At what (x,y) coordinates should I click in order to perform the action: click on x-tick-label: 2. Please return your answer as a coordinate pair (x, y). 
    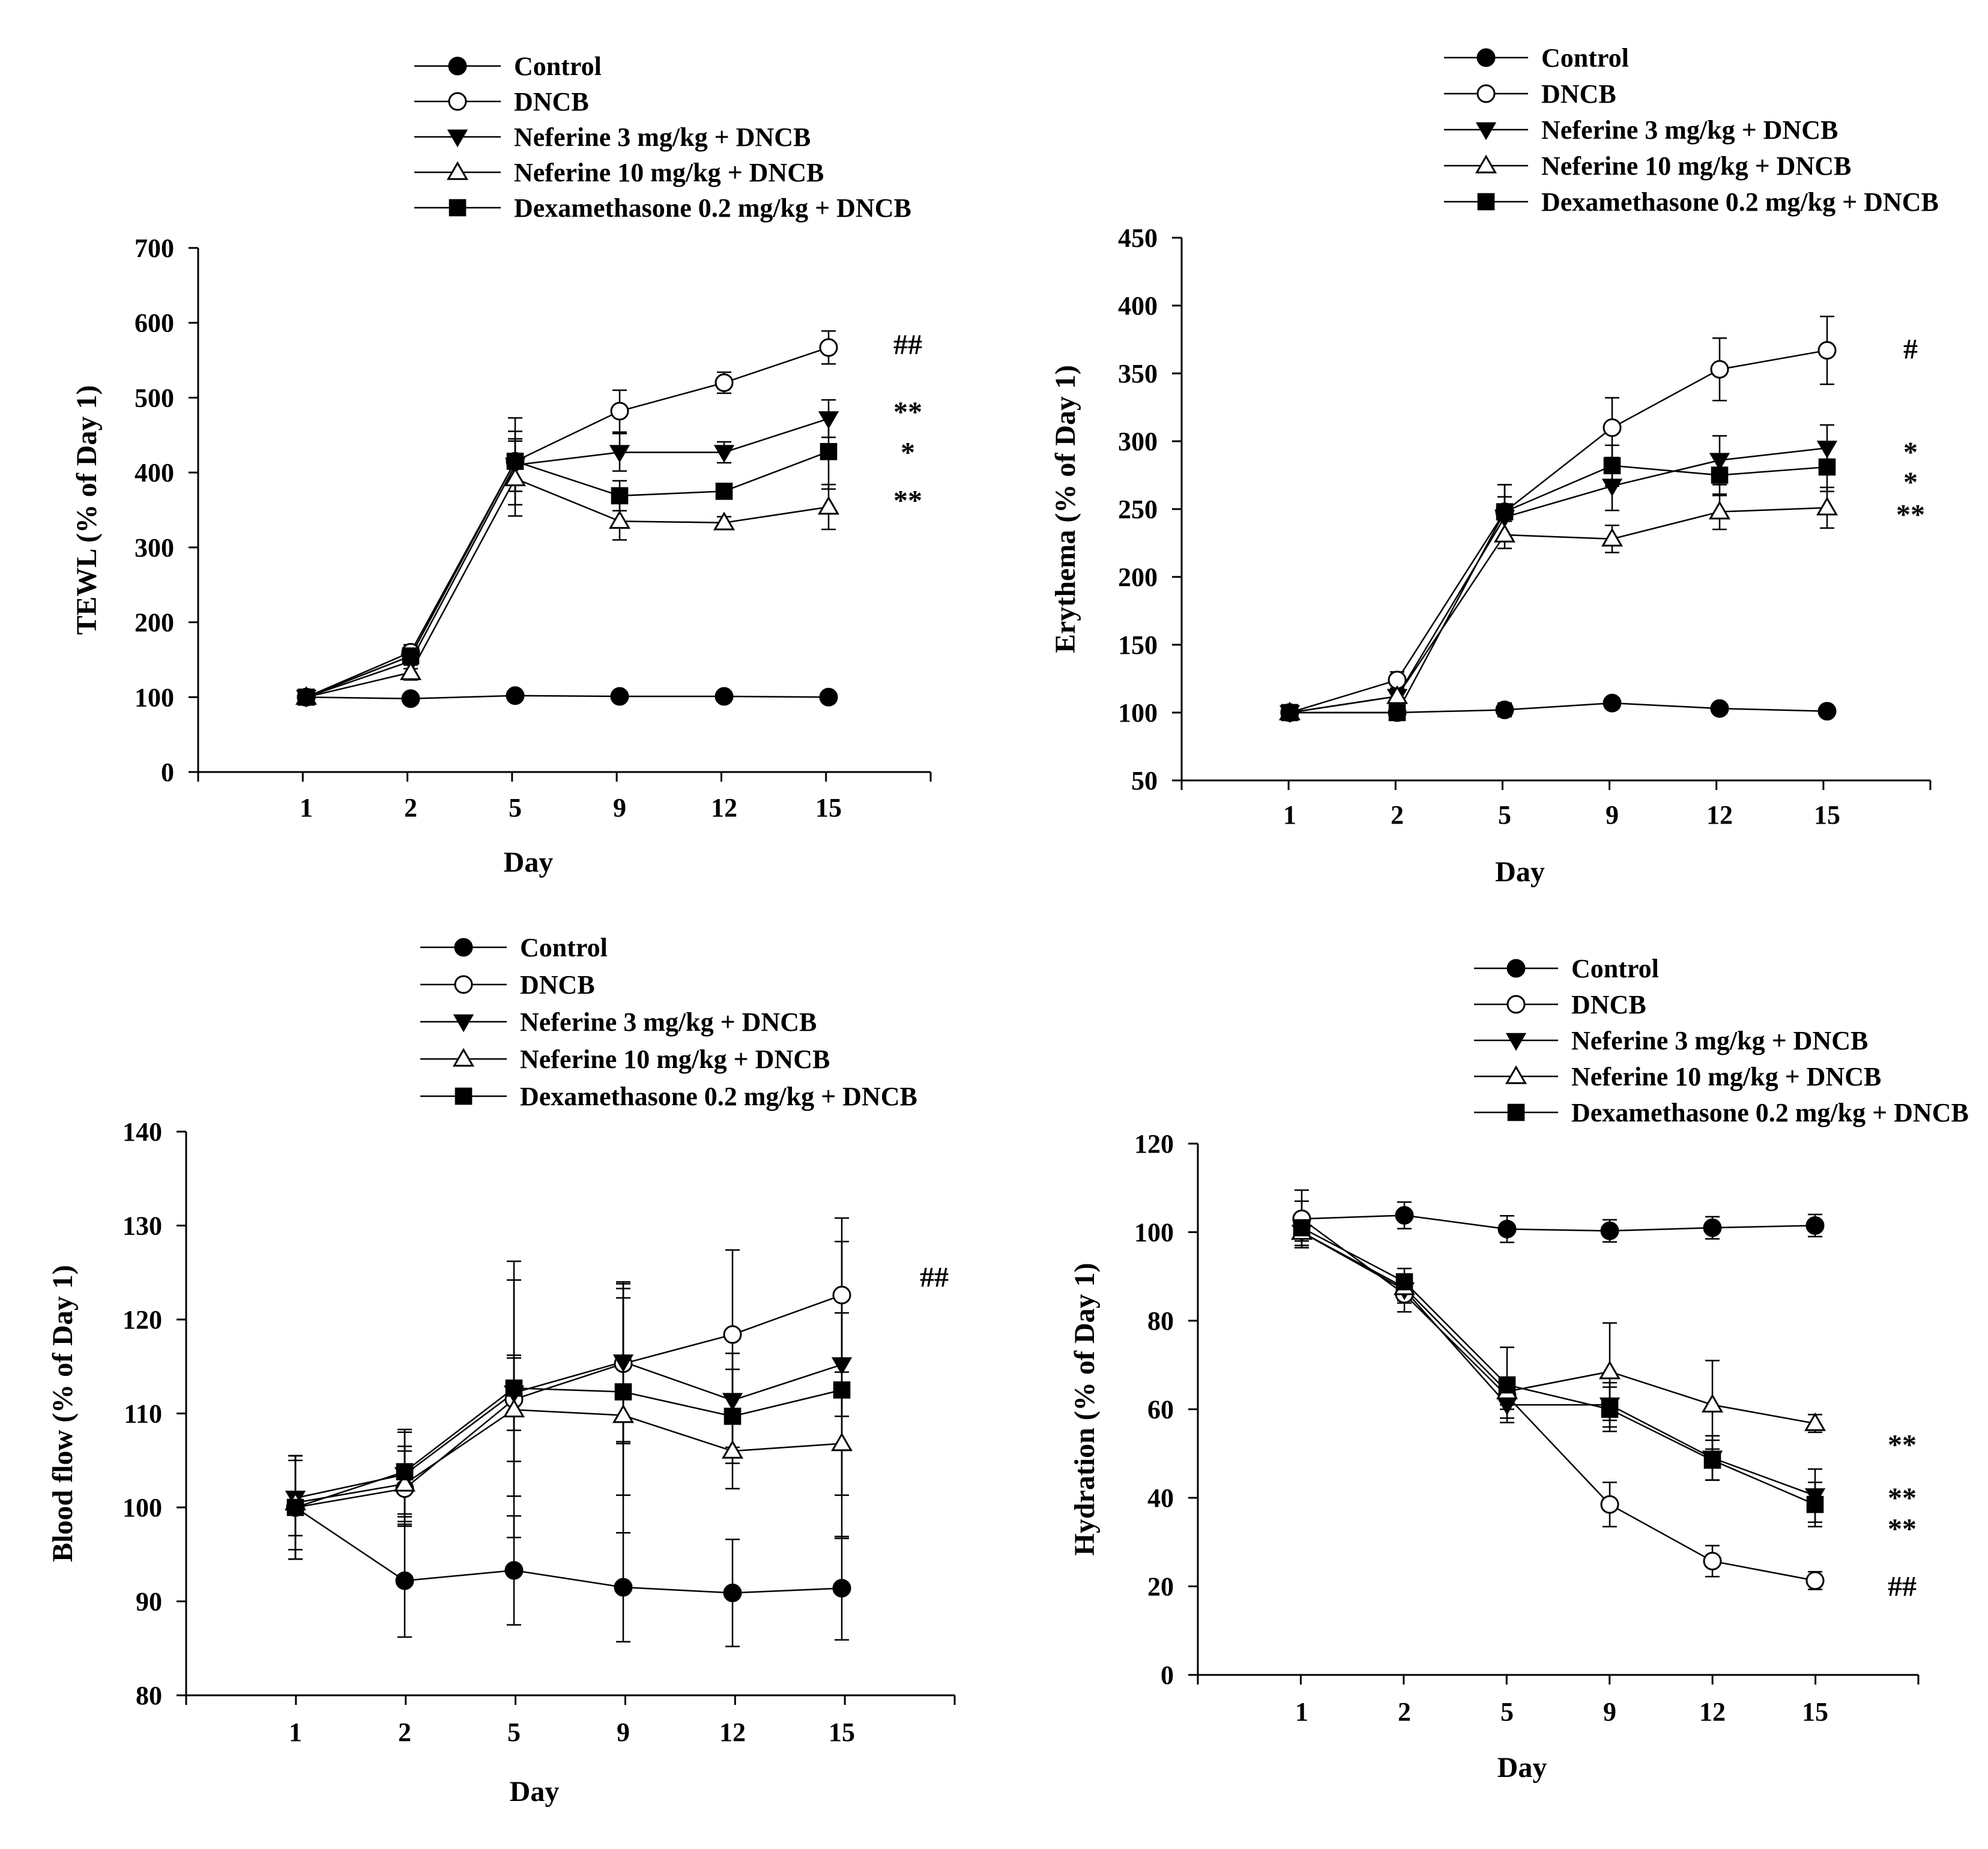
    Looking at the image, I should click on (404, 1733).